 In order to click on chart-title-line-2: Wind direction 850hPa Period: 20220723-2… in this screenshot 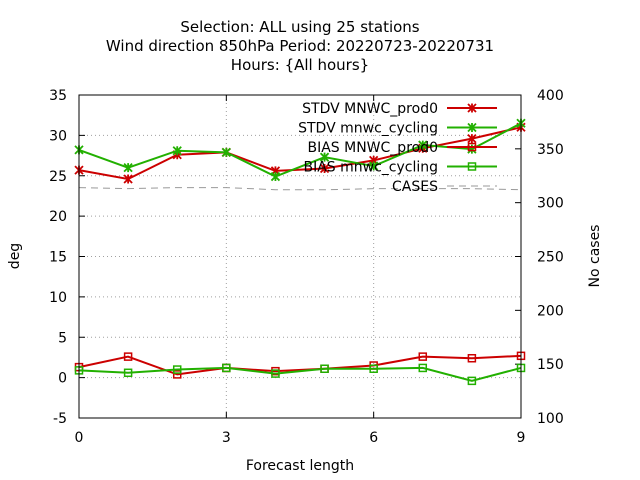, I will do `click(300, 46)`.